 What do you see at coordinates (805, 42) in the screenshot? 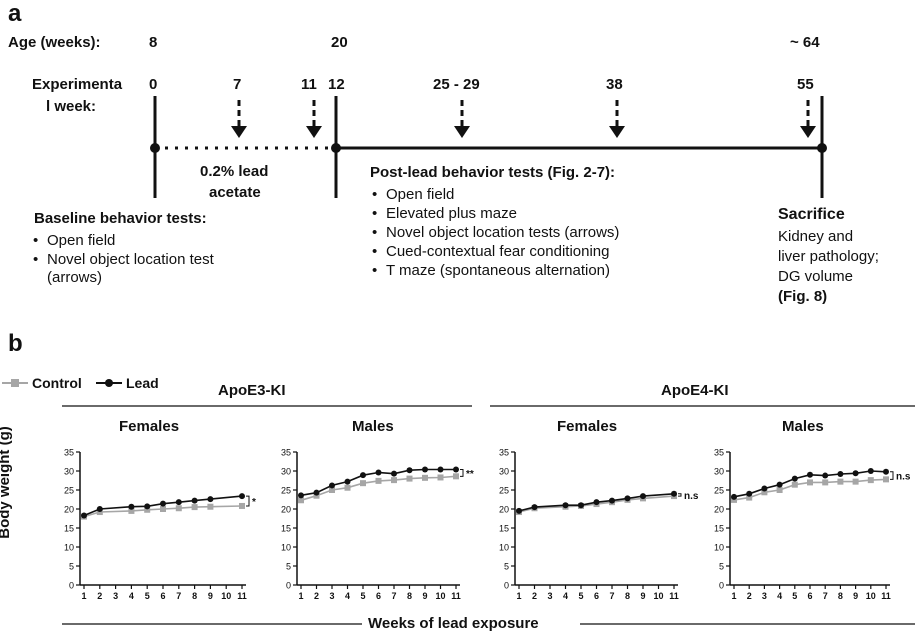
I see `age-value-end: ~ 64` at bounding box center [805, 42].